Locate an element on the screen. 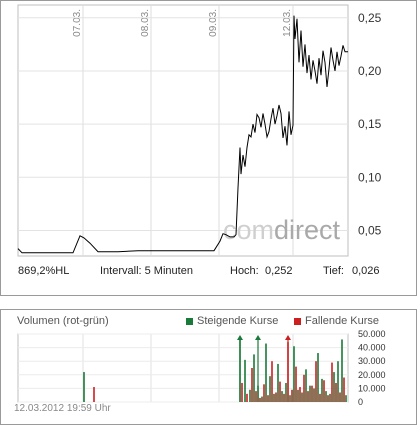 The height and width of the screenshot is (426, 417). low-value: 0,026 is located at coordinates (366, 271).